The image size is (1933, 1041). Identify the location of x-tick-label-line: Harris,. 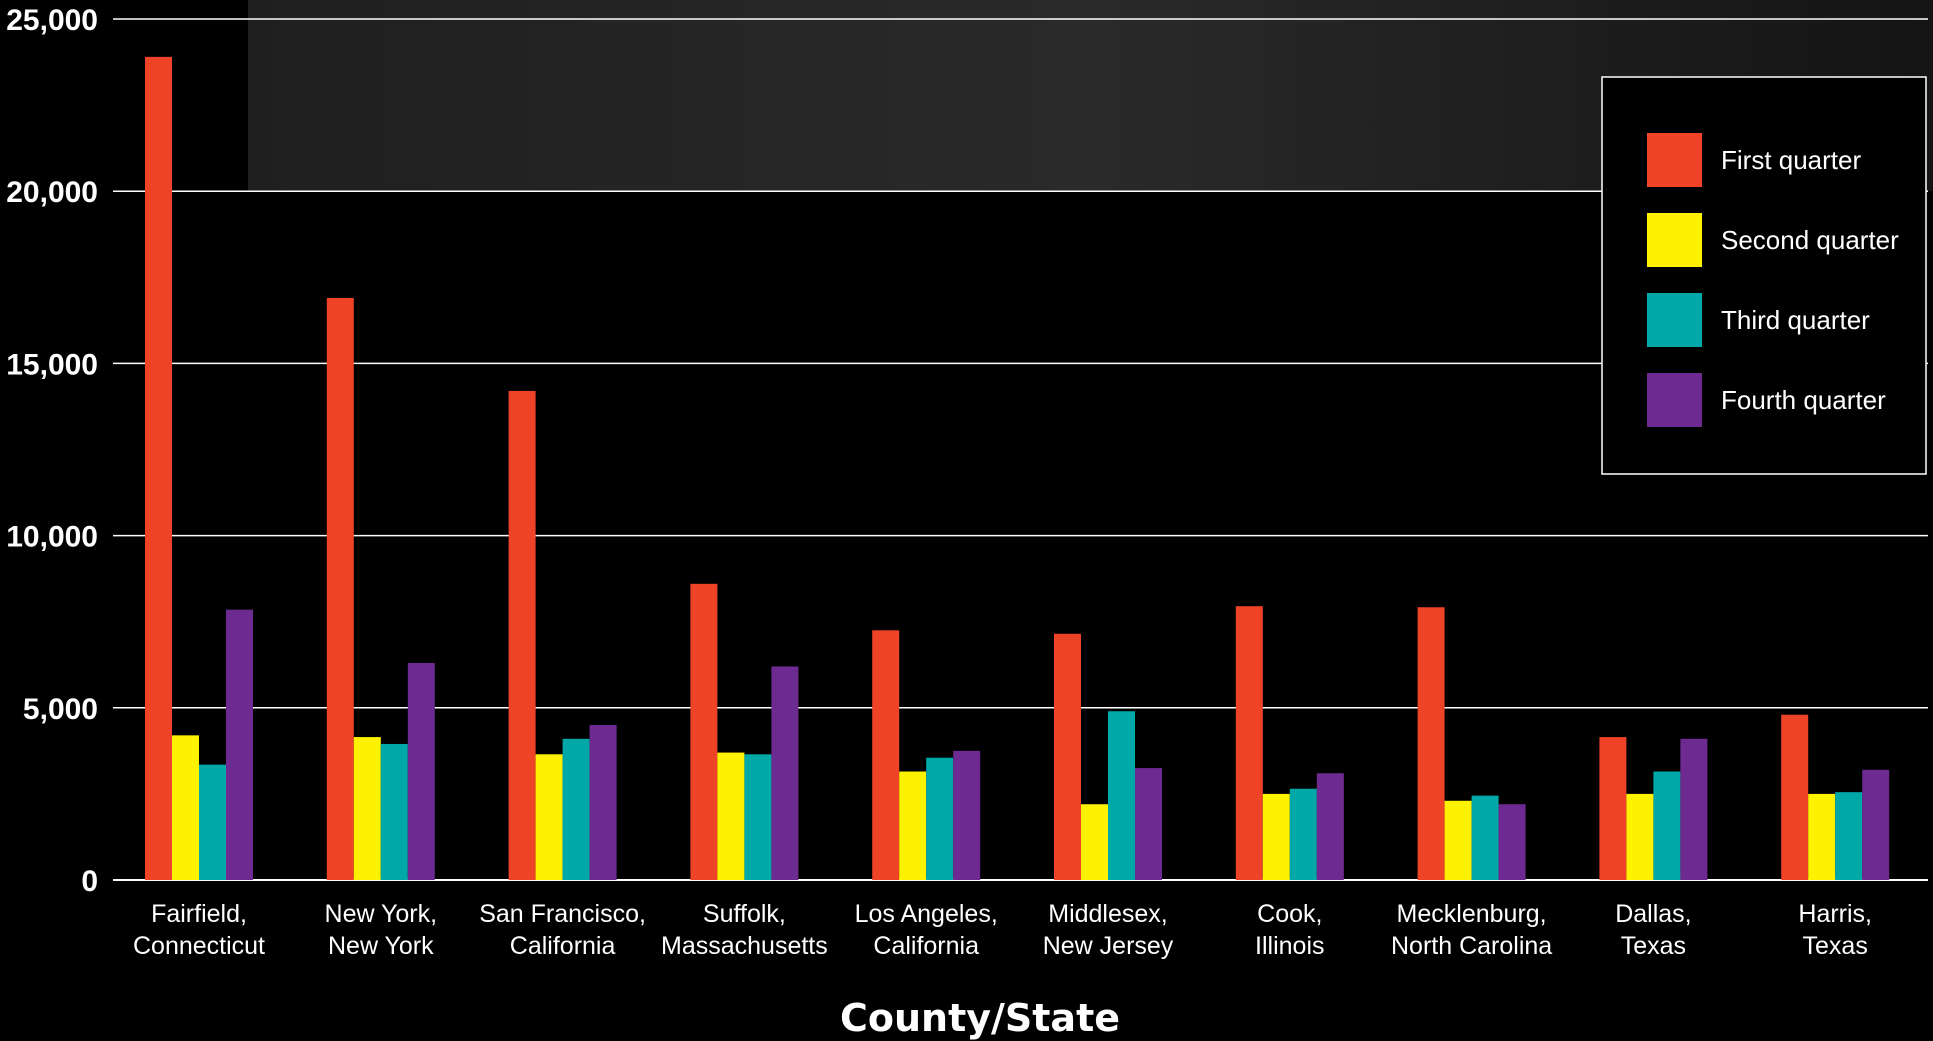
(1835, 914).